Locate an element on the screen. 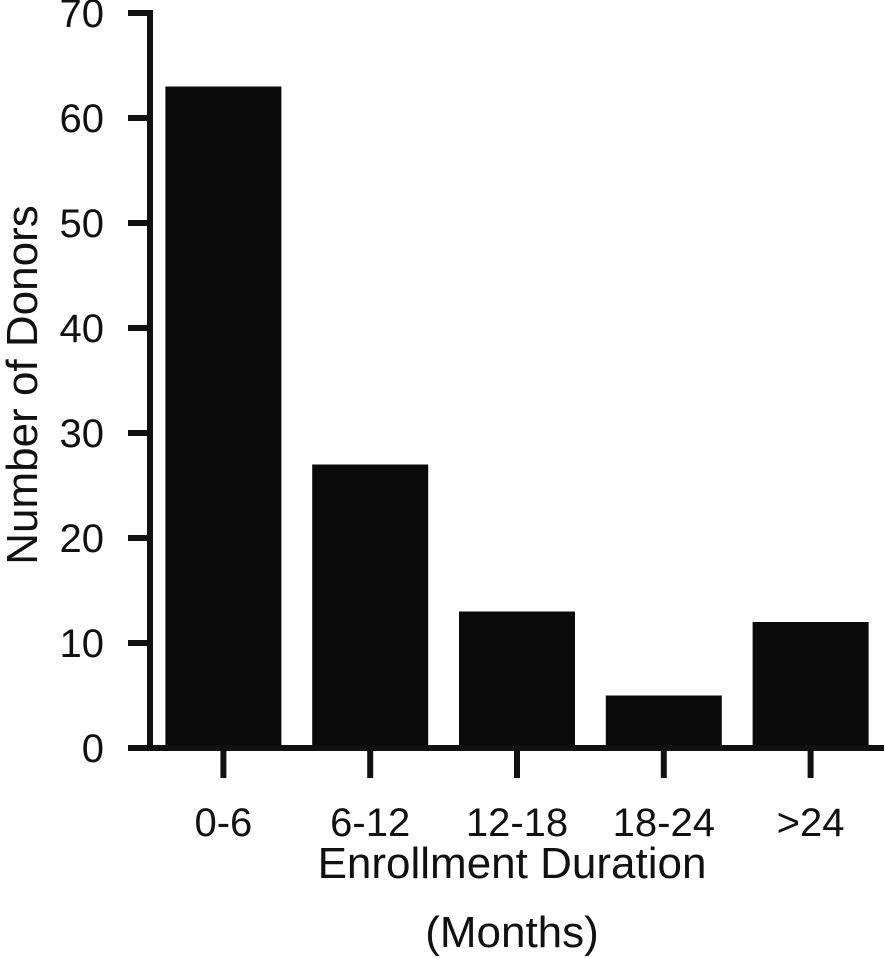 This screenshot has width=886, height=958. y-tick-label: 20 is located at coordinates (82, 539).